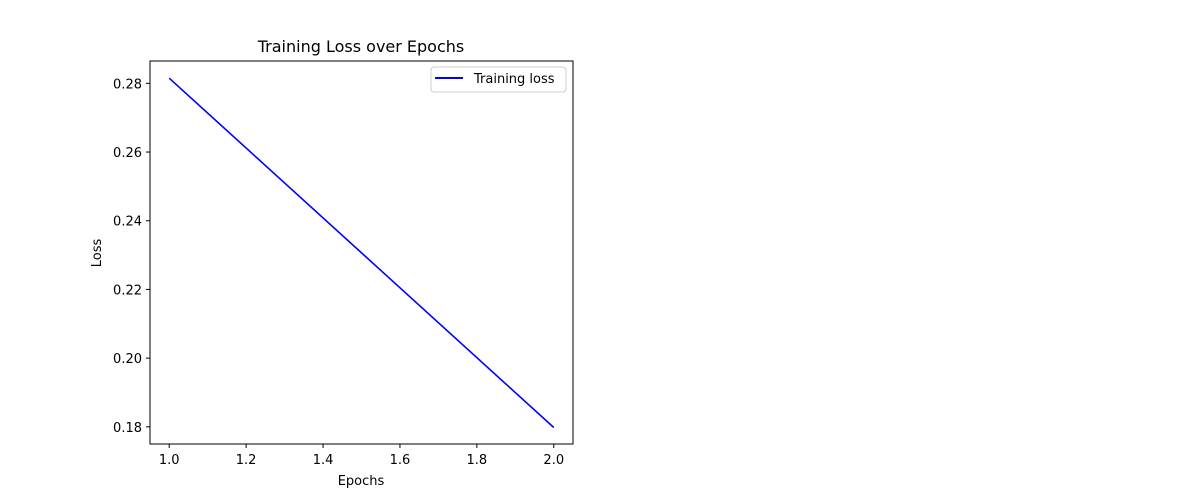 This screenshot has width=1200, height=504. Describe the element at coordinates (97, 253) in the screenshot. I see `y-axis-label: Loss` at that location.